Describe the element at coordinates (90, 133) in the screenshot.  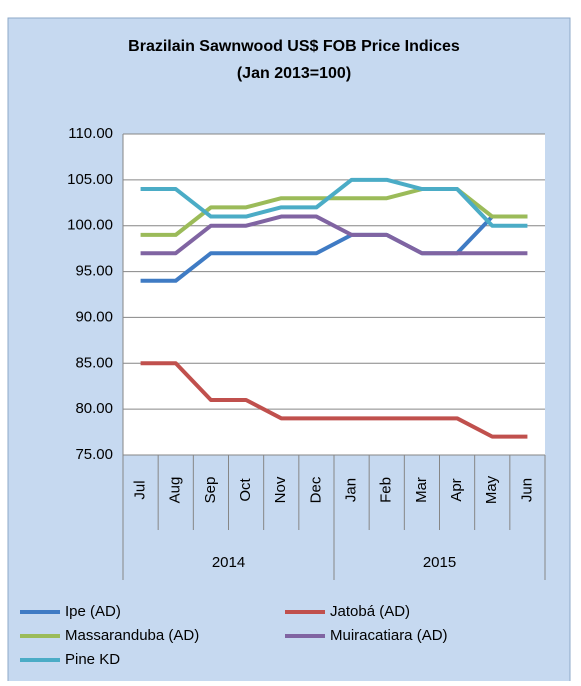
I see `y-tick-label: 110.00` at that location.